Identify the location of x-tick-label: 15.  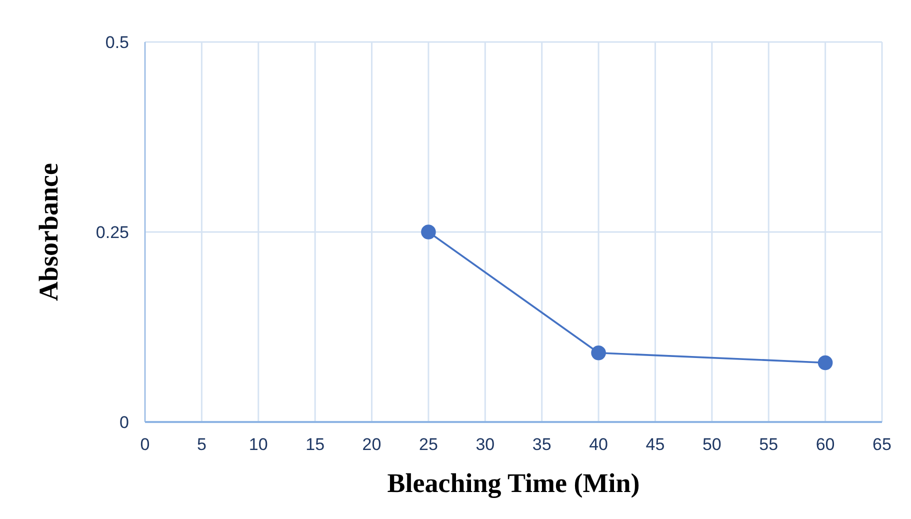
(315, 444).